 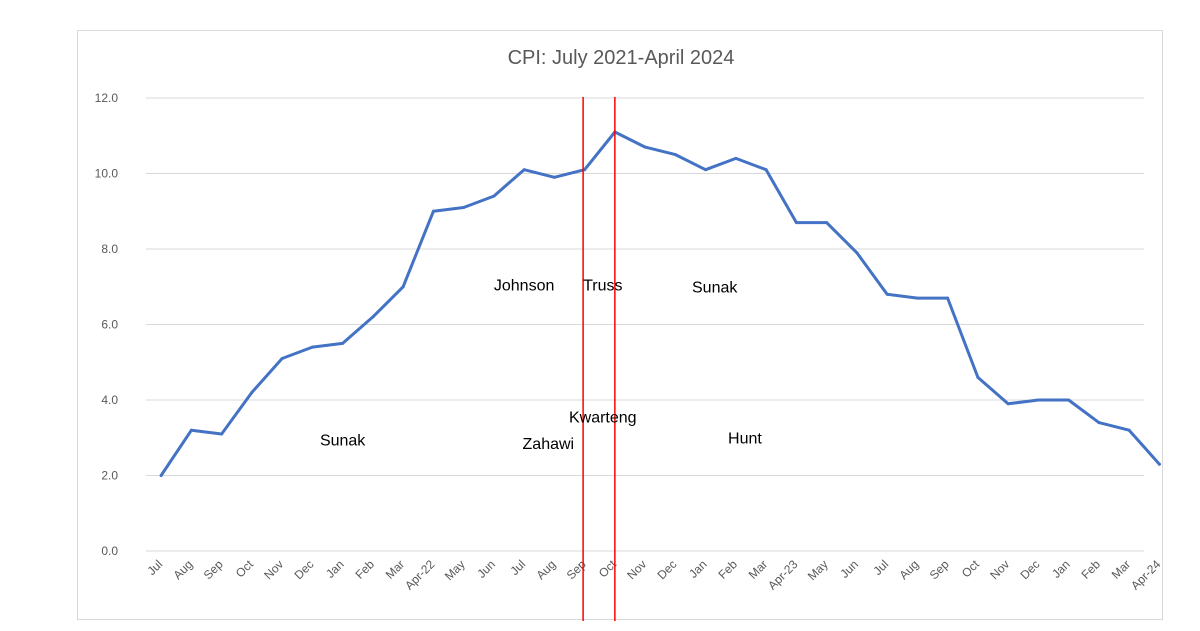 What do you see at coordinates (603, 418) in the screenshot?
I see `annotation-label: Kwarteng` at bounding box center [603, 418].